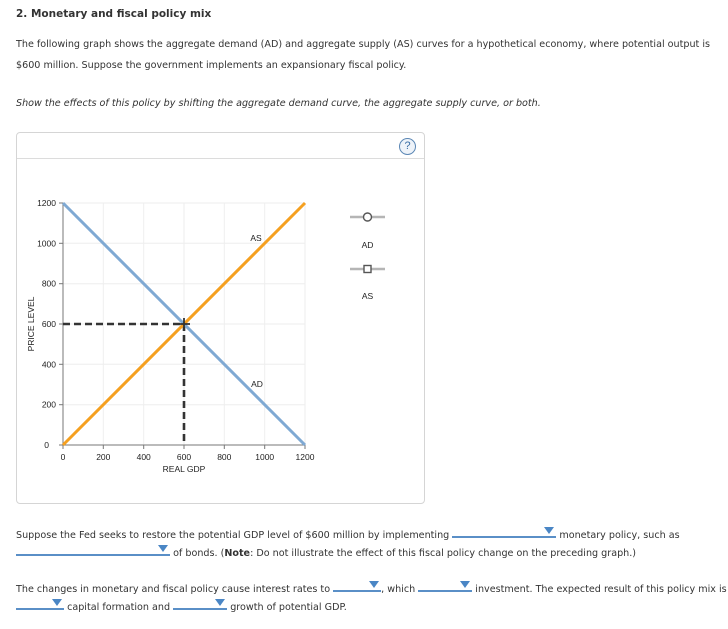 Image resolution: width=728 pixels, height=629 pixels. What do you see at coordinates (220, 146) in the screenshot?
I see `graph-header: ?` at bounding box center [220, 146].